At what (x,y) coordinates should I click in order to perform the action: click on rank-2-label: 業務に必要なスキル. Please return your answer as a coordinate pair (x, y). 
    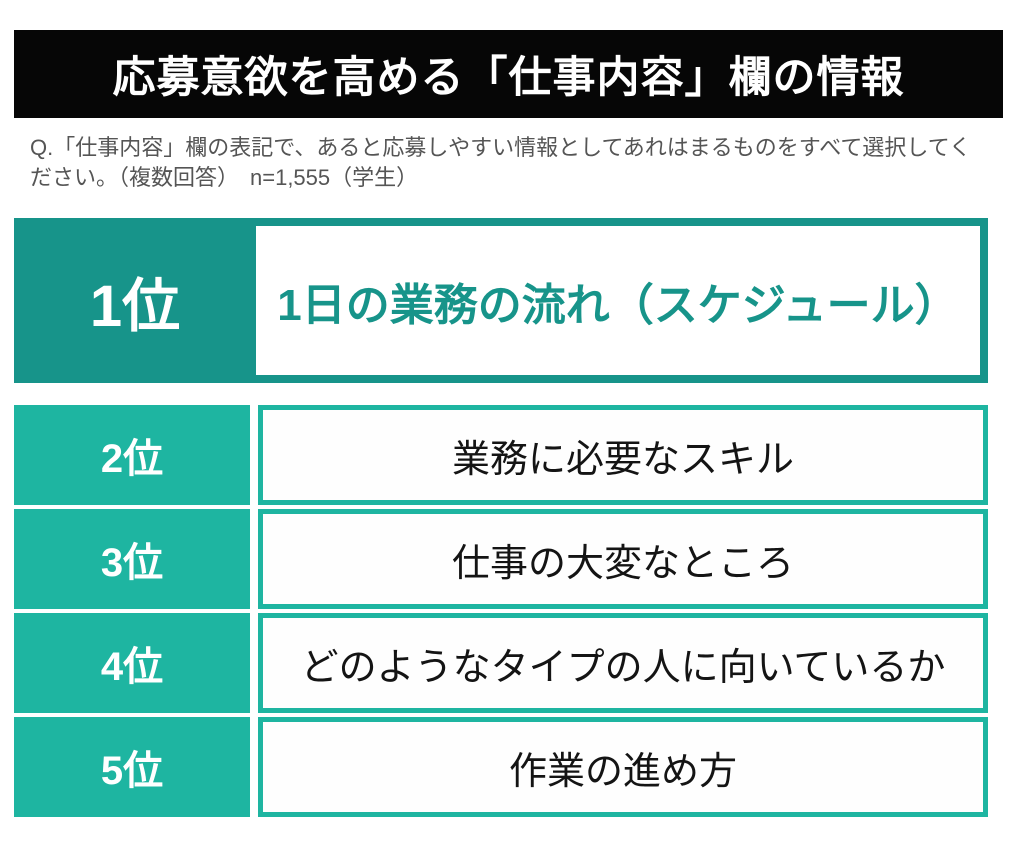
    Looking at the image, I should click on (623, 455).